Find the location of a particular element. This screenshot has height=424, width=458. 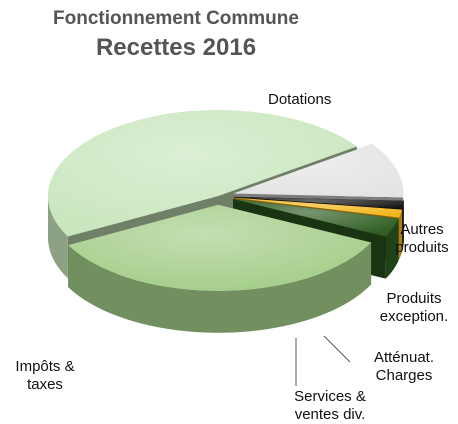

label-produits-exception-text: Produits exception. is located at coordinates (414, 307).